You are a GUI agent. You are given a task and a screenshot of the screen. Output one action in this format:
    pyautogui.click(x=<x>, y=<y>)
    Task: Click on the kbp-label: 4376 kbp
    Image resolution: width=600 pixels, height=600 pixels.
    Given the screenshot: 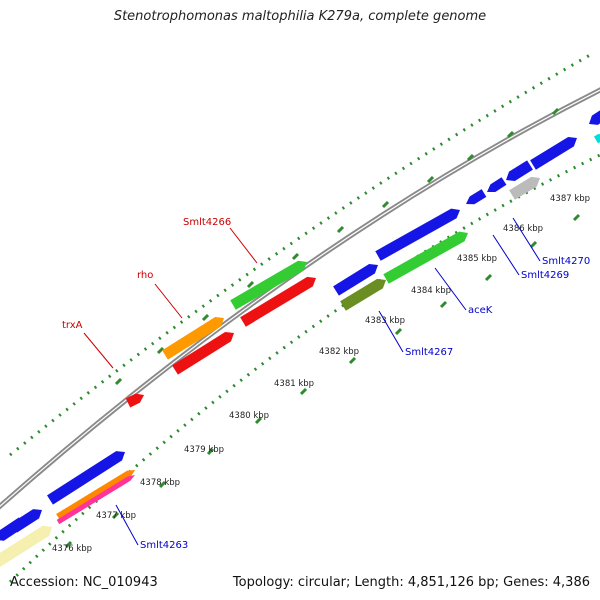 What is the action you would take?
    pyautogui.click(x=72, y=549)
    